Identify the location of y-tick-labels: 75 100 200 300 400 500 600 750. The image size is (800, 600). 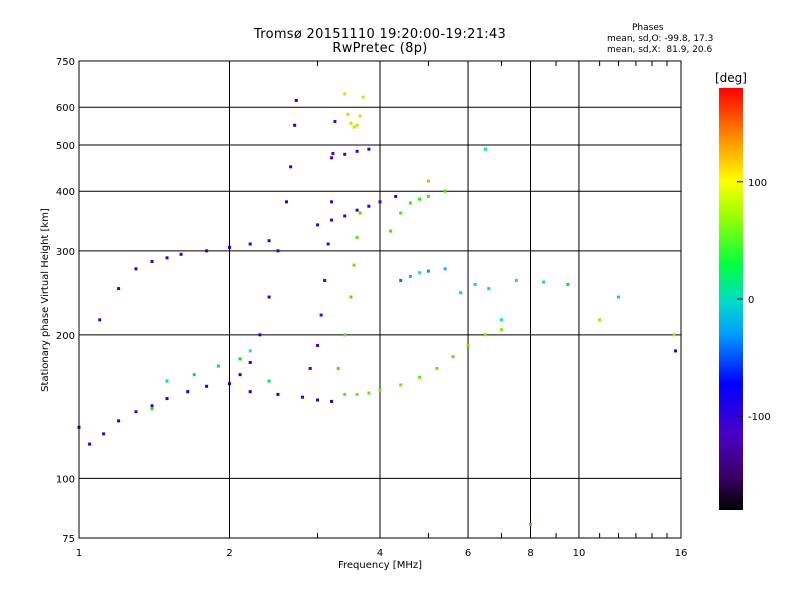
(65, 301).